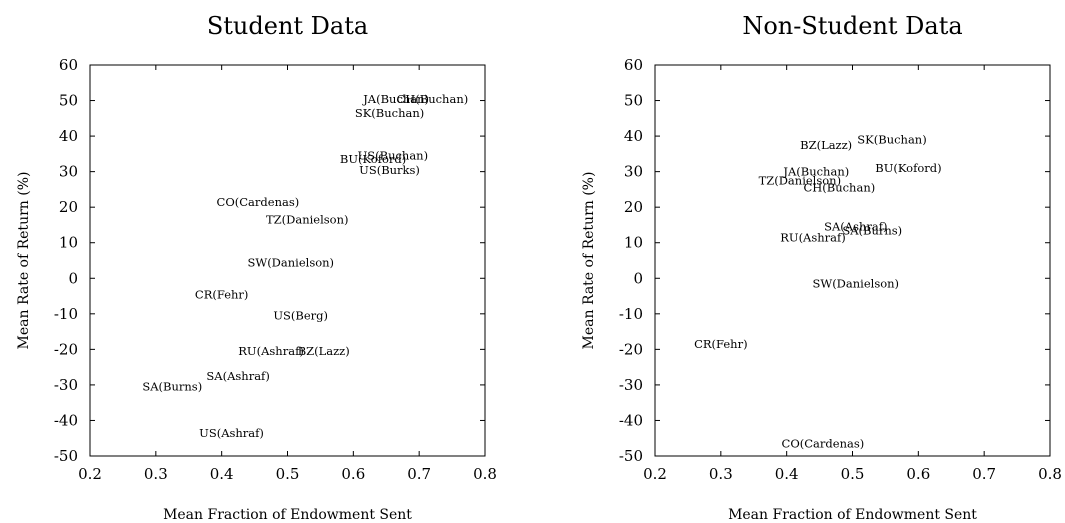 Image resolution: width=1065 pixels, height=523 pixels. I want to click on data-point-label: US(Buchan), so click(393, 156).